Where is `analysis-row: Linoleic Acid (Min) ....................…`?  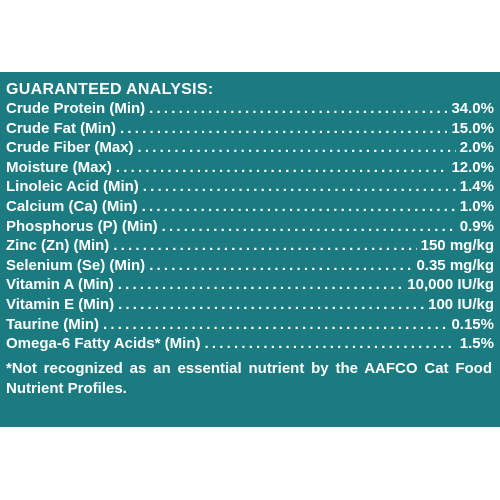 analysis-row: Linoleic Acid (Min) ....................… is located at coordinates (250, 188).